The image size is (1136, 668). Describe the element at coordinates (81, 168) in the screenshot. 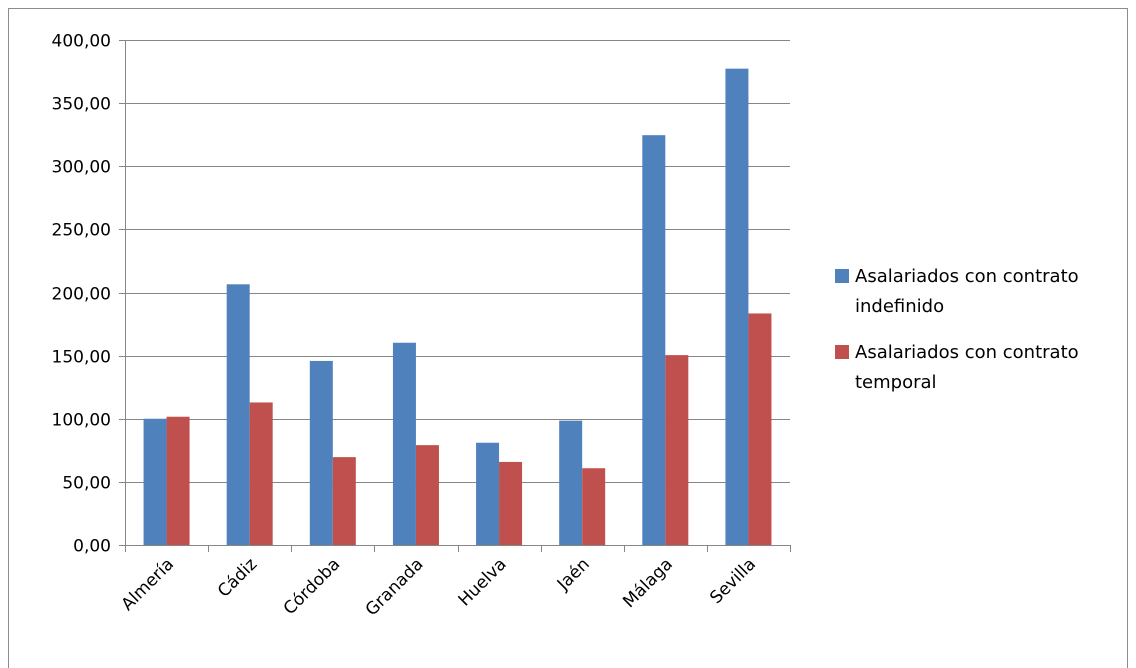

I see `y-tick-label: 300,00` at that location.